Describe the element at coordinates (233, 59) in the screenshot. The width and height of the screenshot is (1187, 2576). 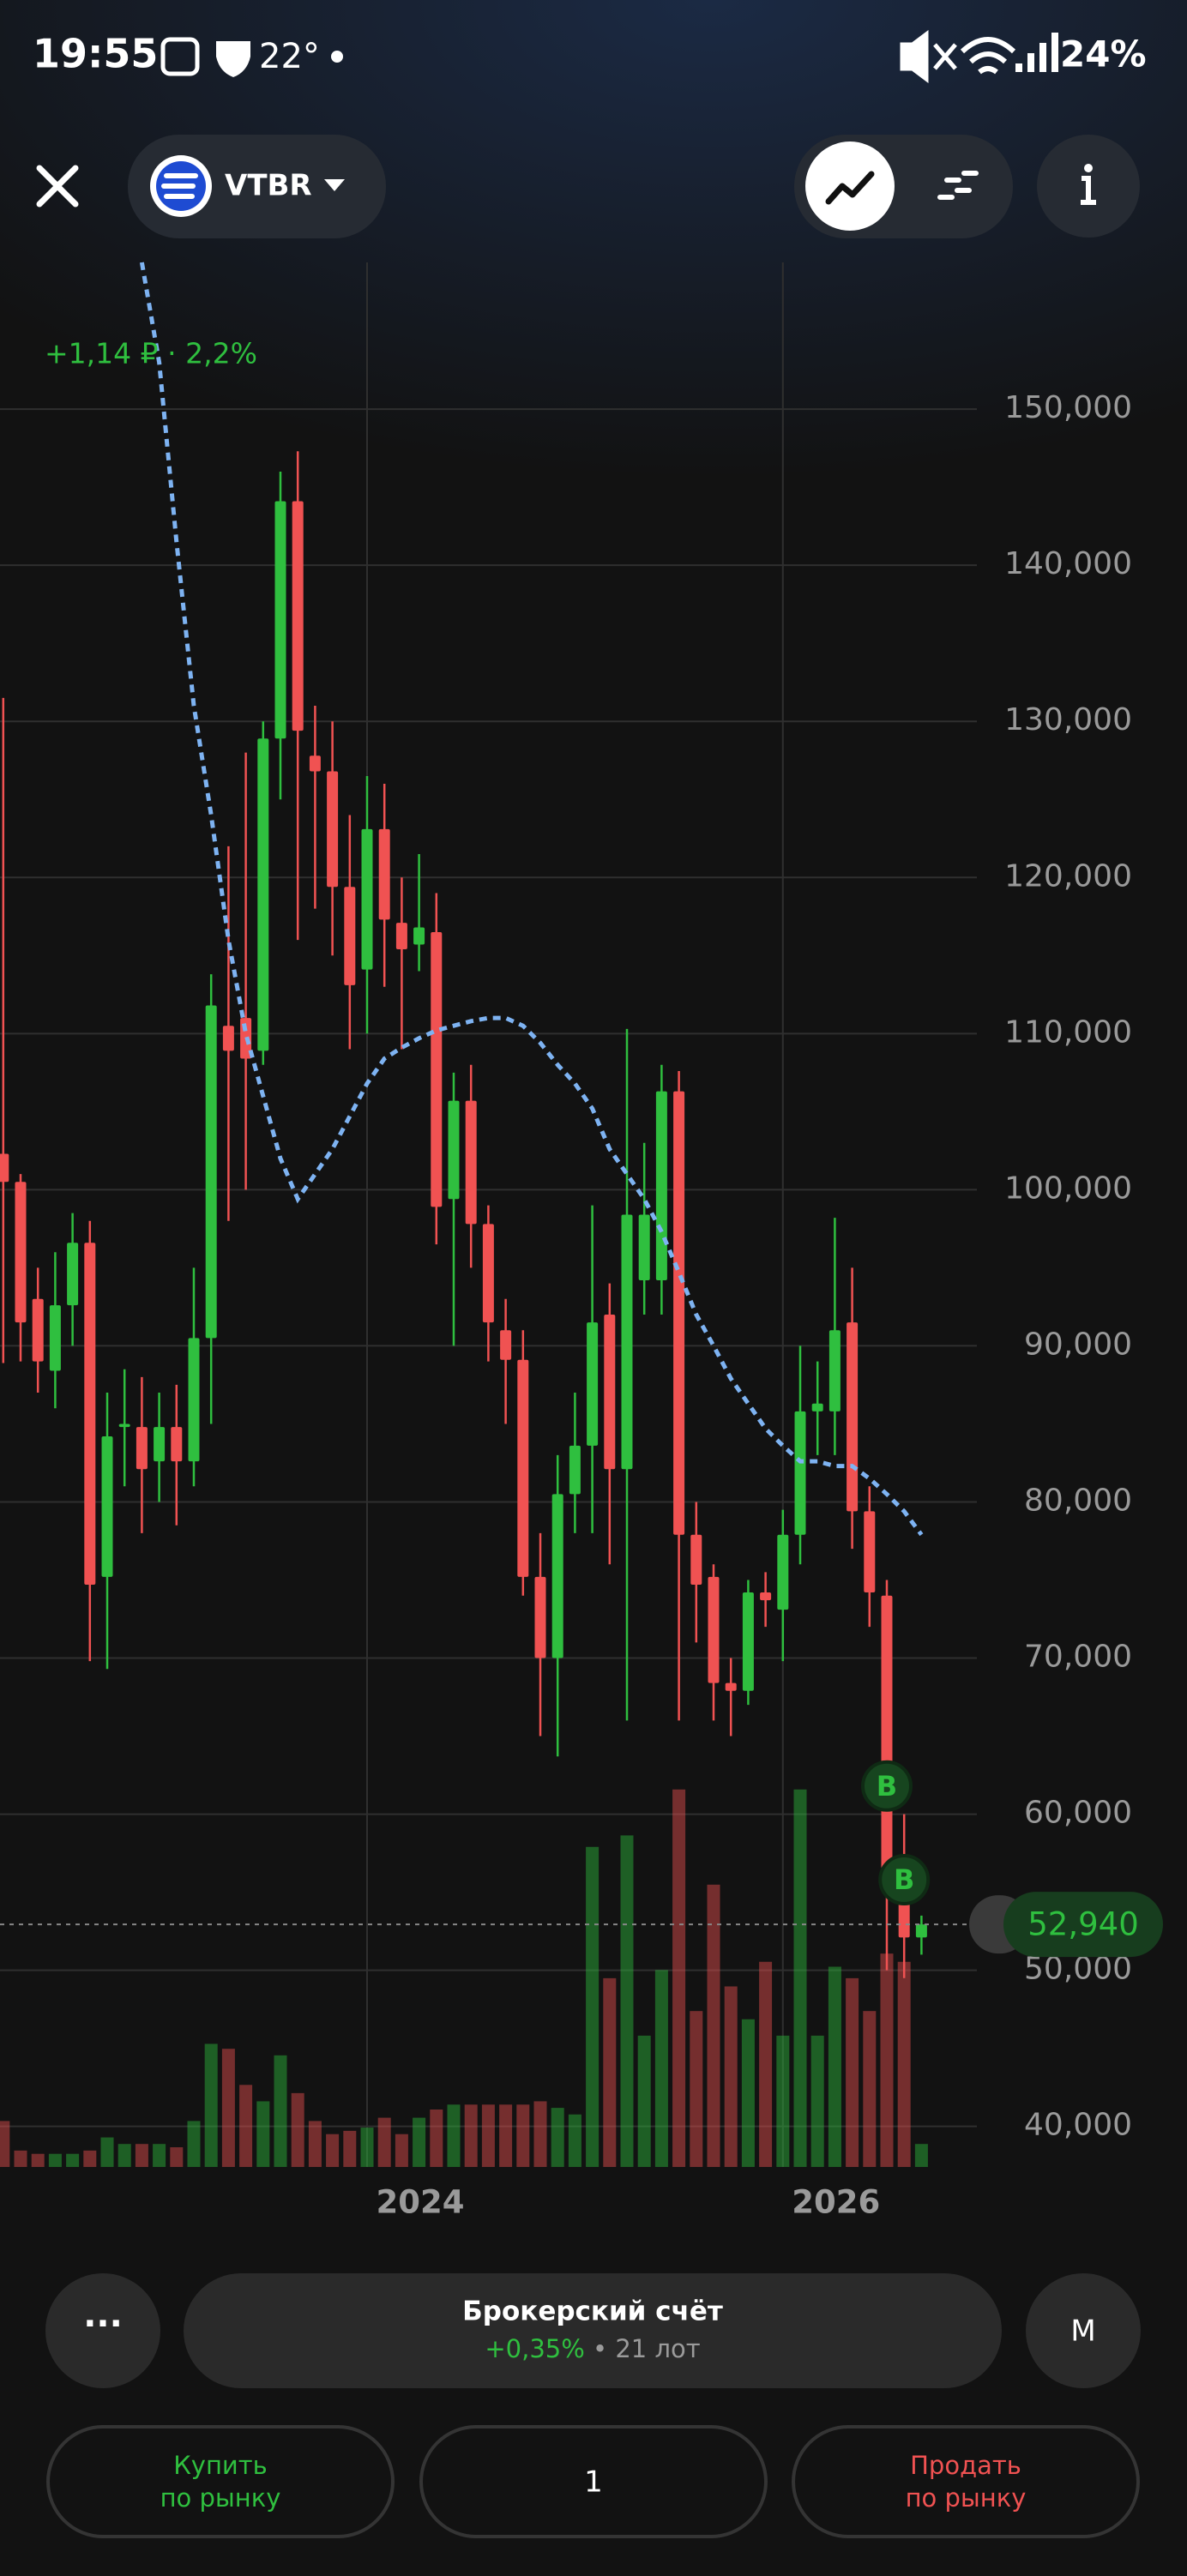
I see `status-icon` at that location.